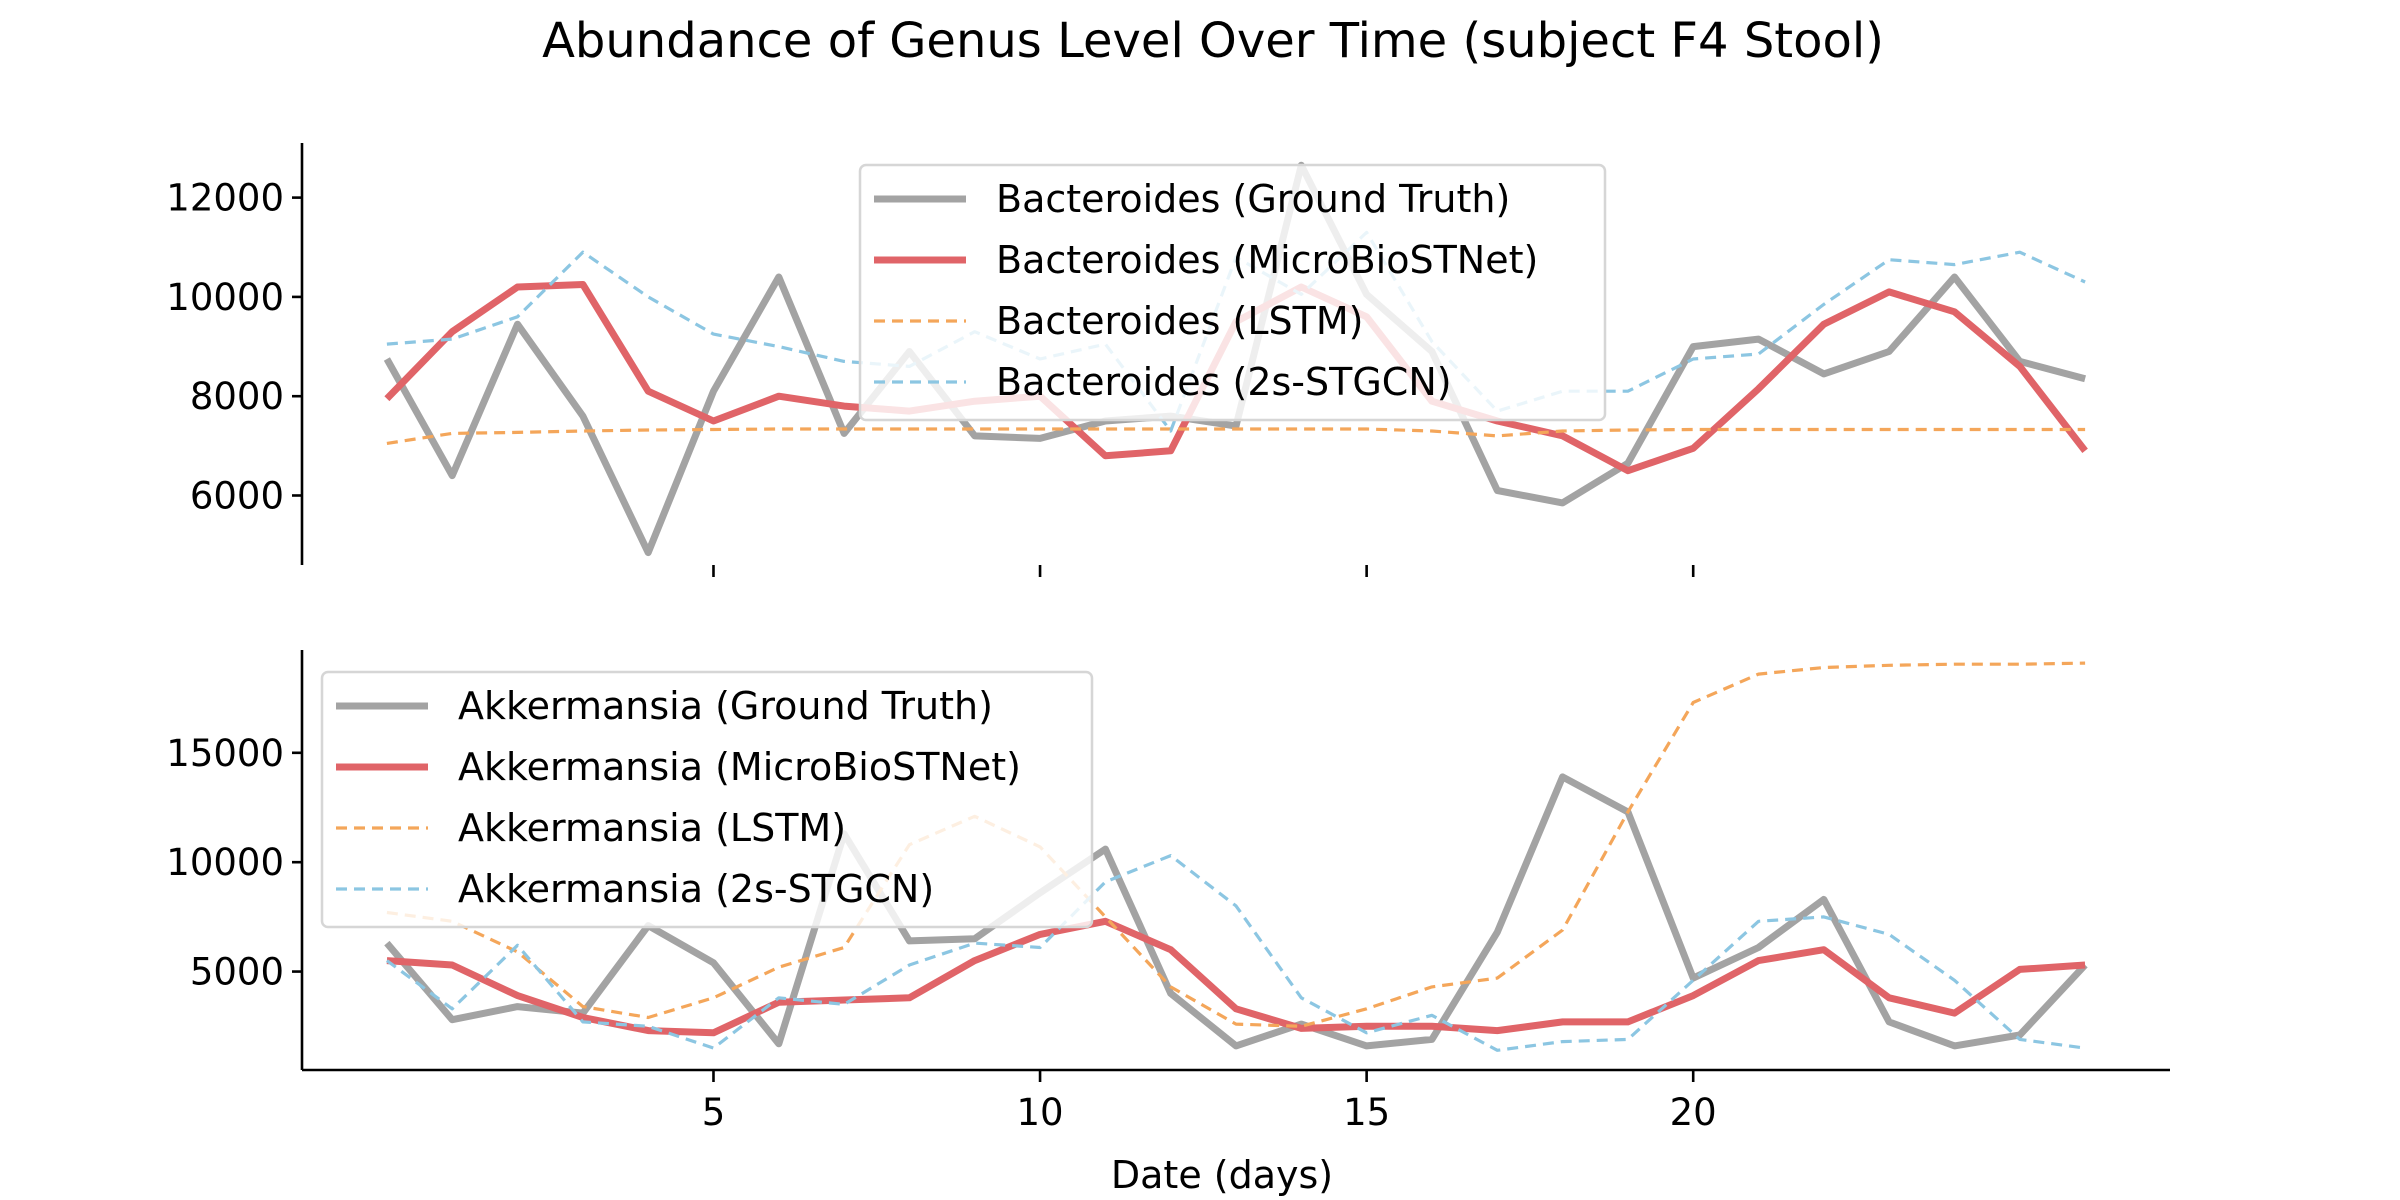 The width and height of the screenshot is (2400, 1200). Describe the element at coordinates (1267, 260) in the screenshot. I see `bacteroides-legend-label: Bacteroides (MicroBioSTNet)` at that location.